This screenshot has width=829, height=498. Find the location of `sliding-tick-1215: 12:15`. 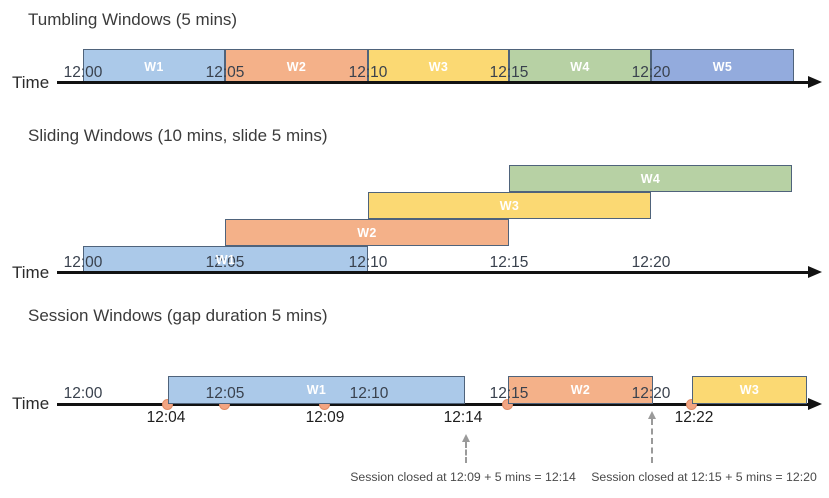

sliding-tick-1215: 12:15 is located at coordinates (509, 262).